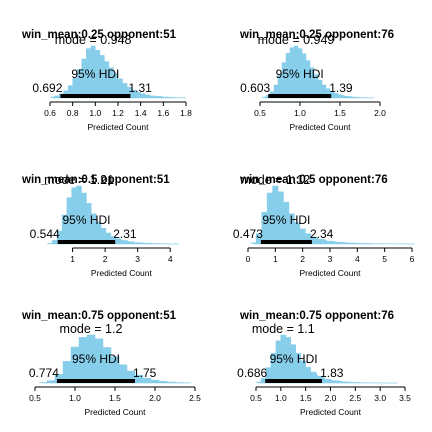 The height and width of the screenshot is (432, 432). I want to click on hdi-high-label: 1.75, so click(145, 373).